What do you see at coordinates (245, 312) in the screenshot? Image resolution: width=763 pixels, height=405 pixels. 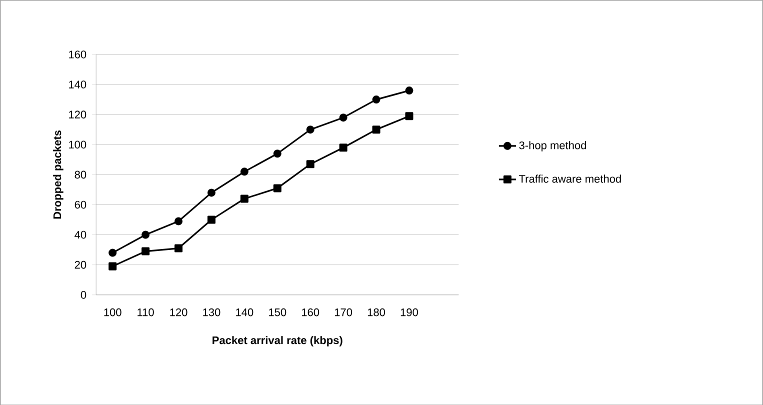 I see `x-tick-label: 140` at bounding box center [245, 312].